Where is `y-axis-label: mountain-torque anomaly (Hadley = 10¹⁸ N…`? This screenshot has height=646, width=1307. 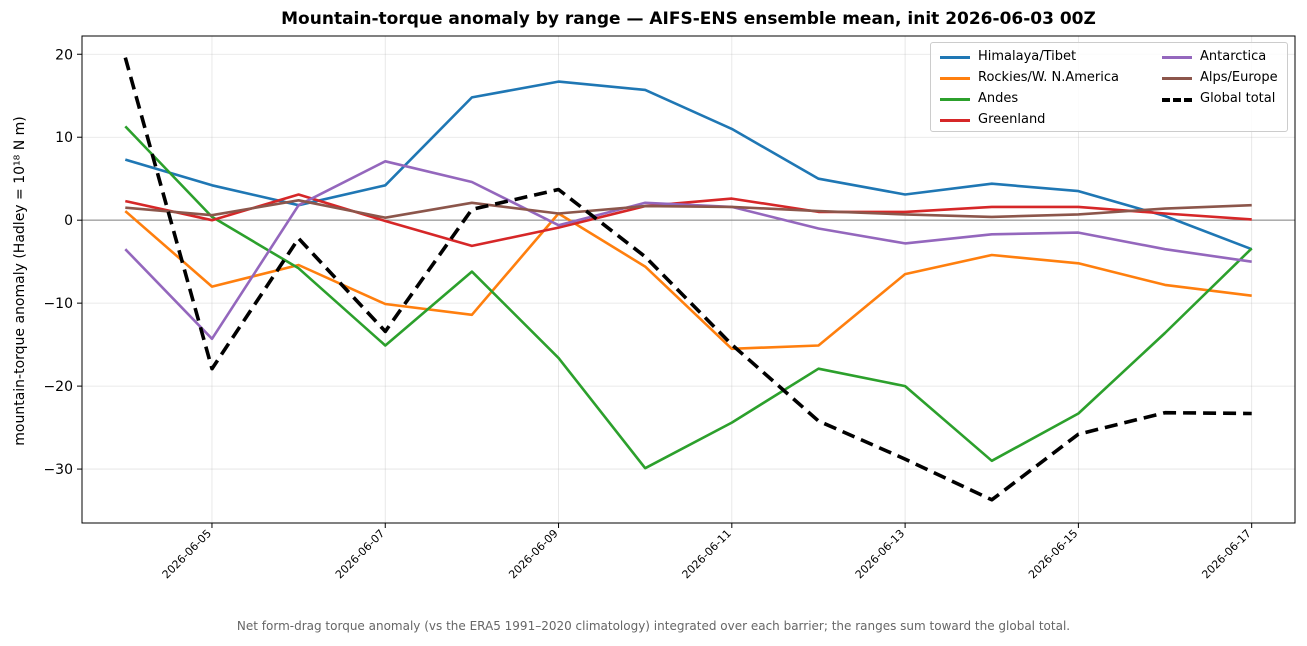
y-axis-label: mountain-torque anomaly (Hadley = 10¹⁸ N… is located at coordinates (20, 280).